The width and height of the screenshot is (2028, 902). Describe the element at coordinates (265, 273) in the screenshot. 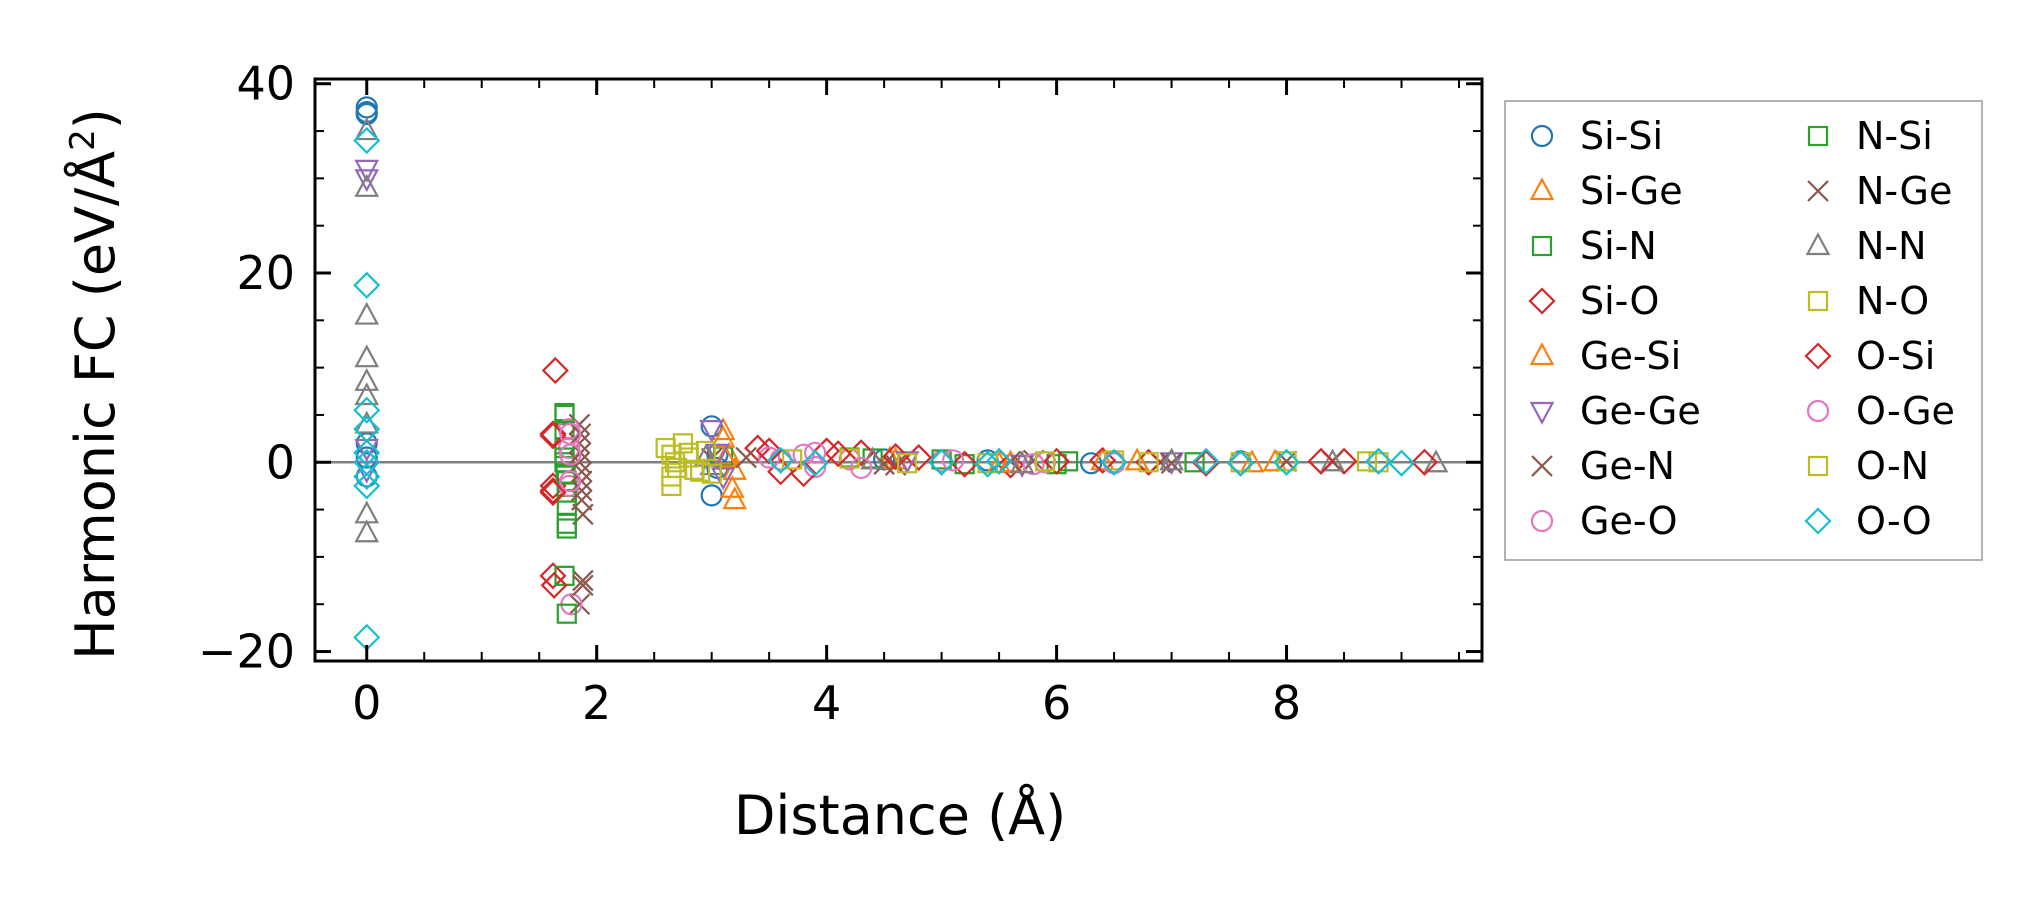

I see `y-tick-label: 20` at that location.